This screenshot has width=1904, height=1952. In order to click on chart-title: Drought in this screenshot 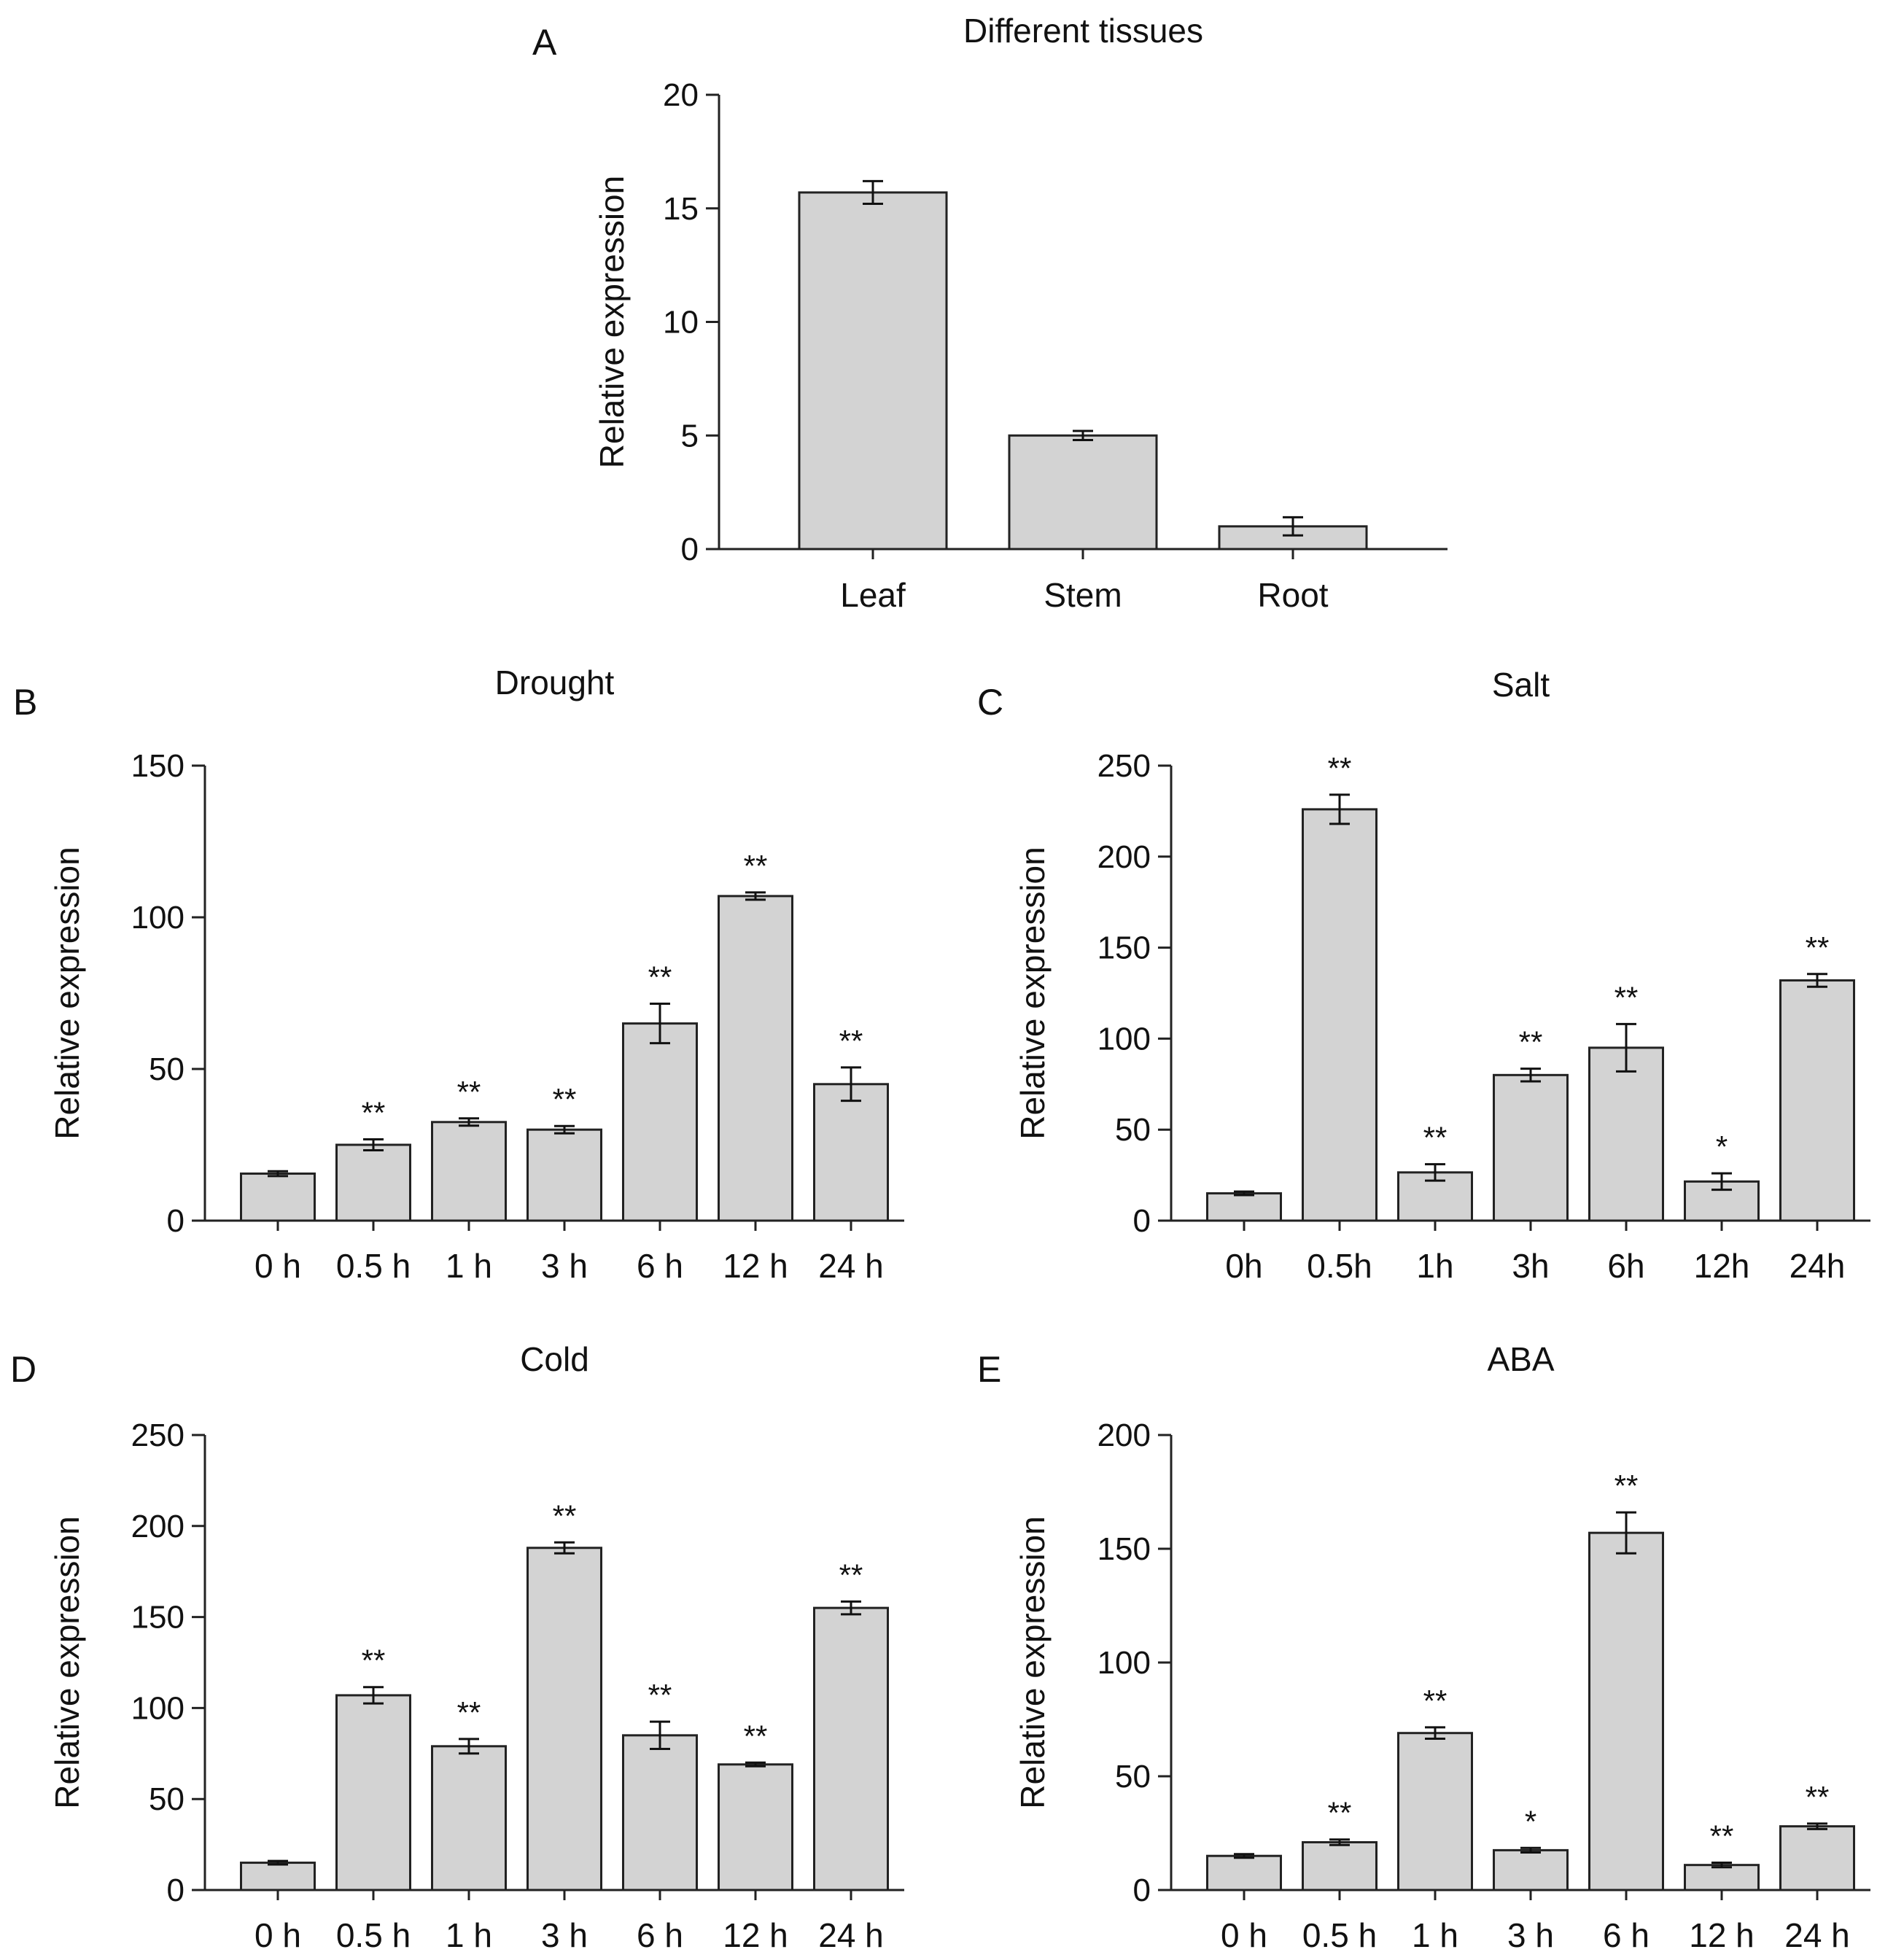, I will do `click(555, 682)`.